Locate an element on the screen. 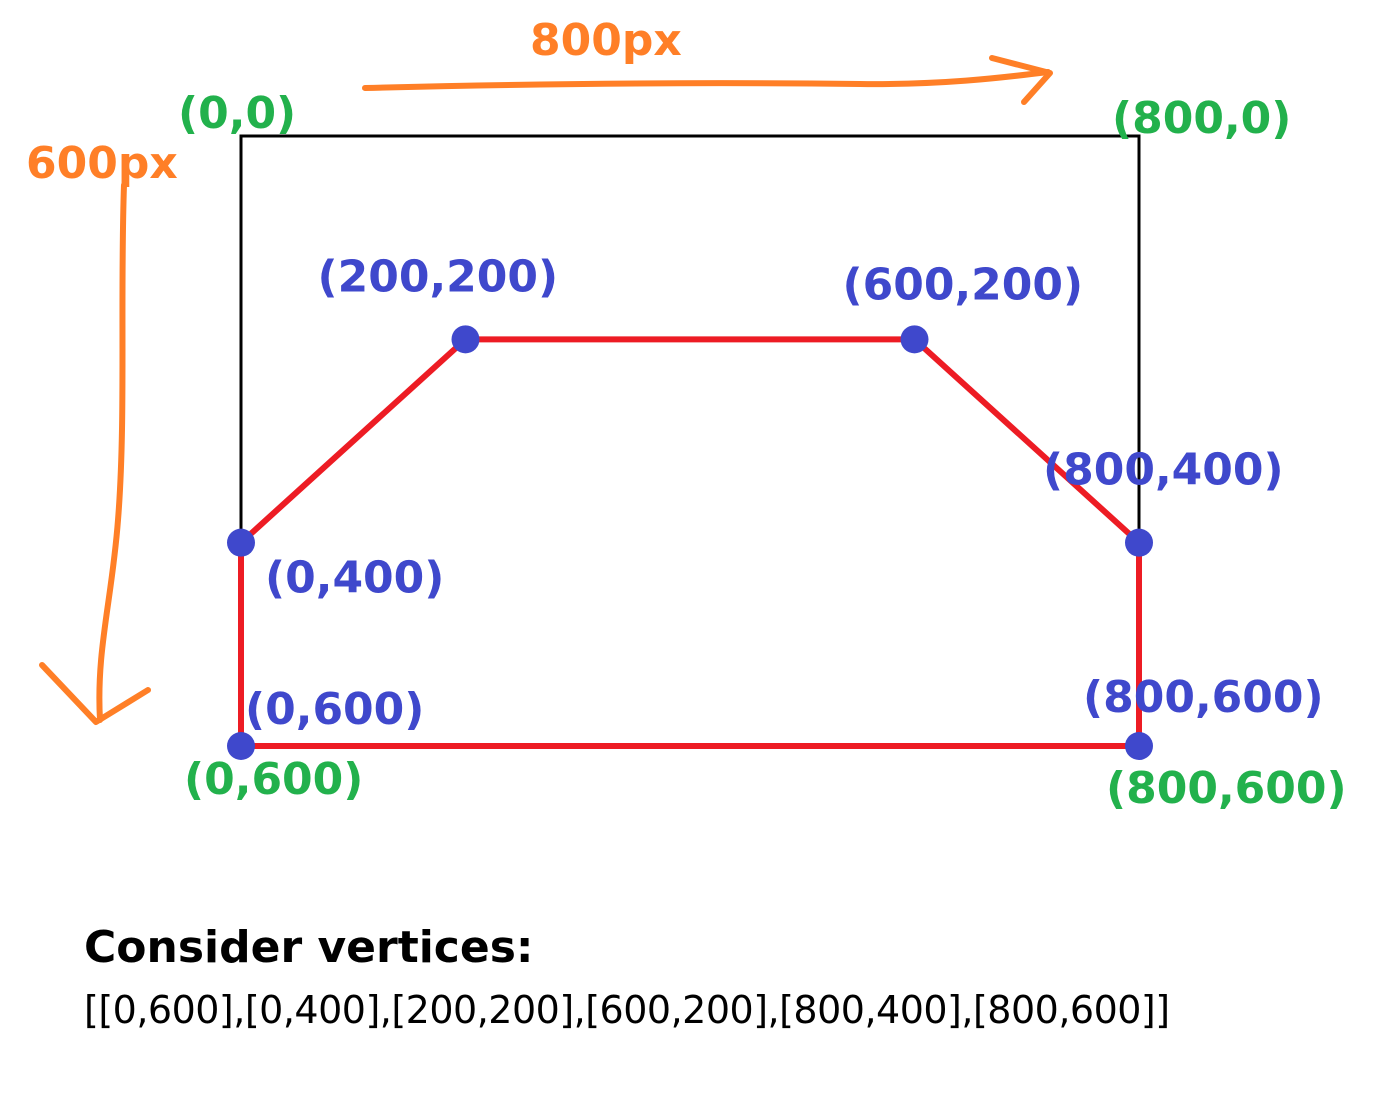  corner-label-top-left: (0,0) is located at coordinates (237, 113).